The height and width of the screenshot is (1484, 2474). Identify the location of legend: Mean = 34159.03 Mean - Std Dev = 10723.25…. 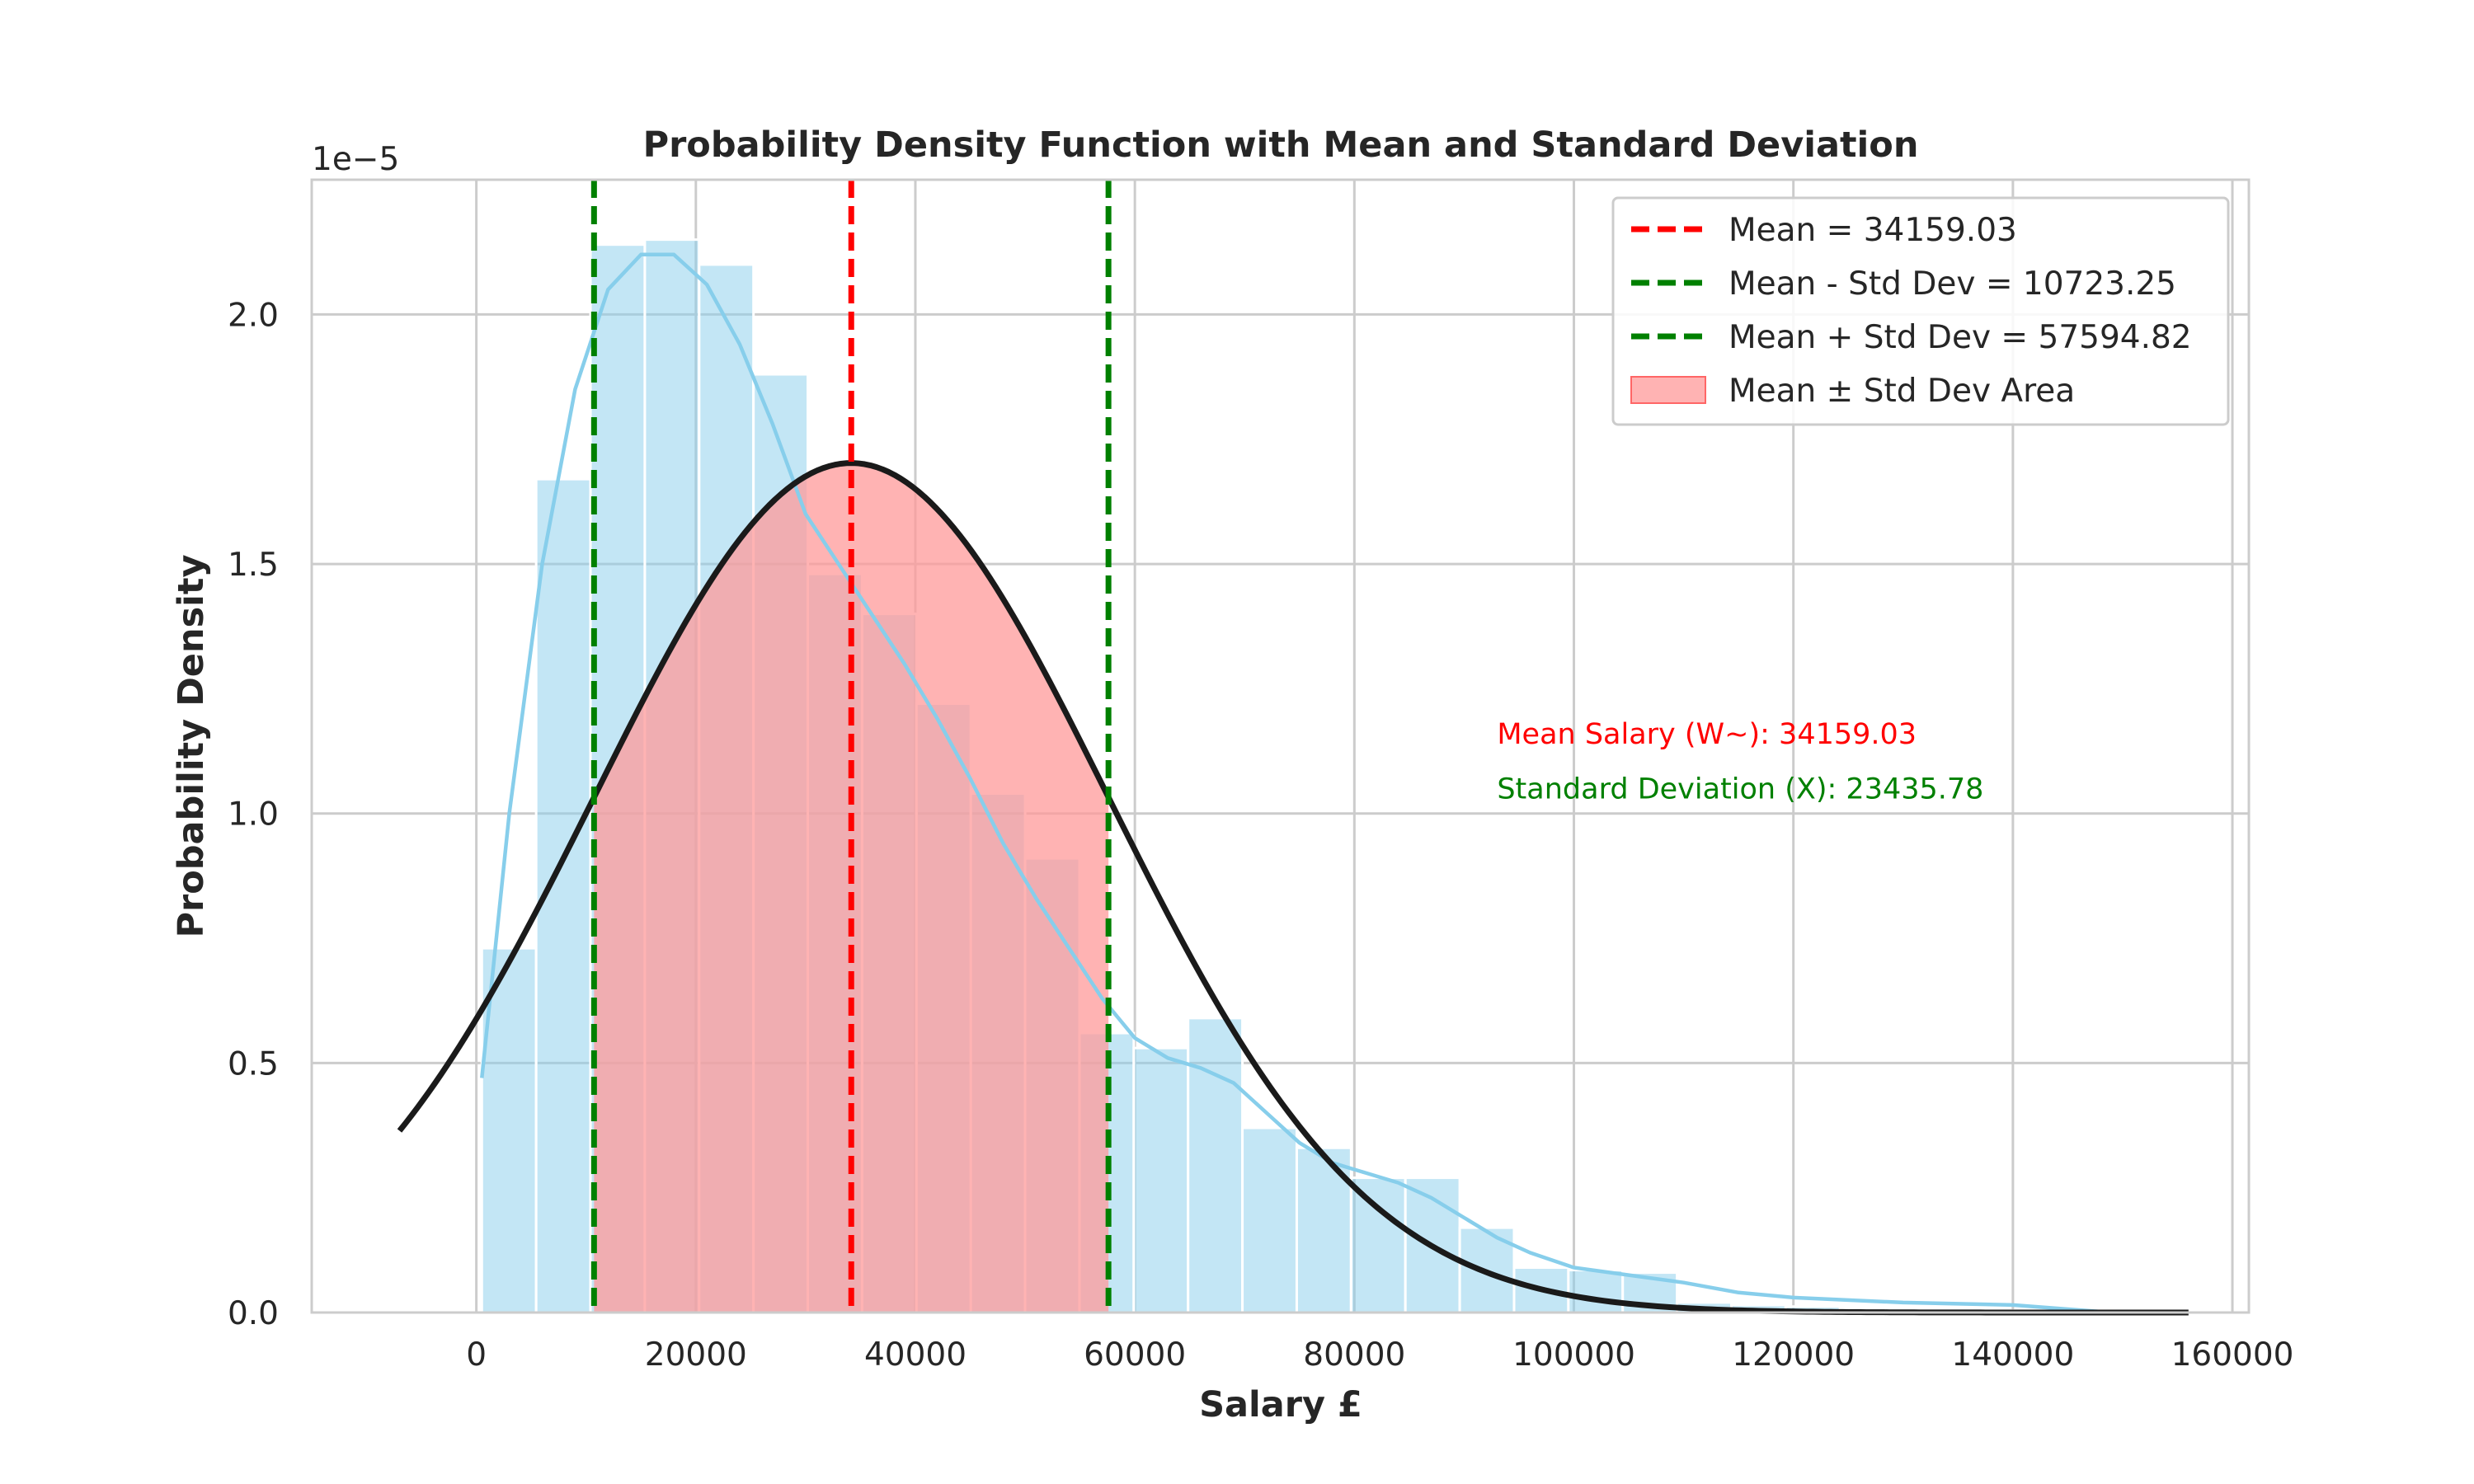
(1920, 311).